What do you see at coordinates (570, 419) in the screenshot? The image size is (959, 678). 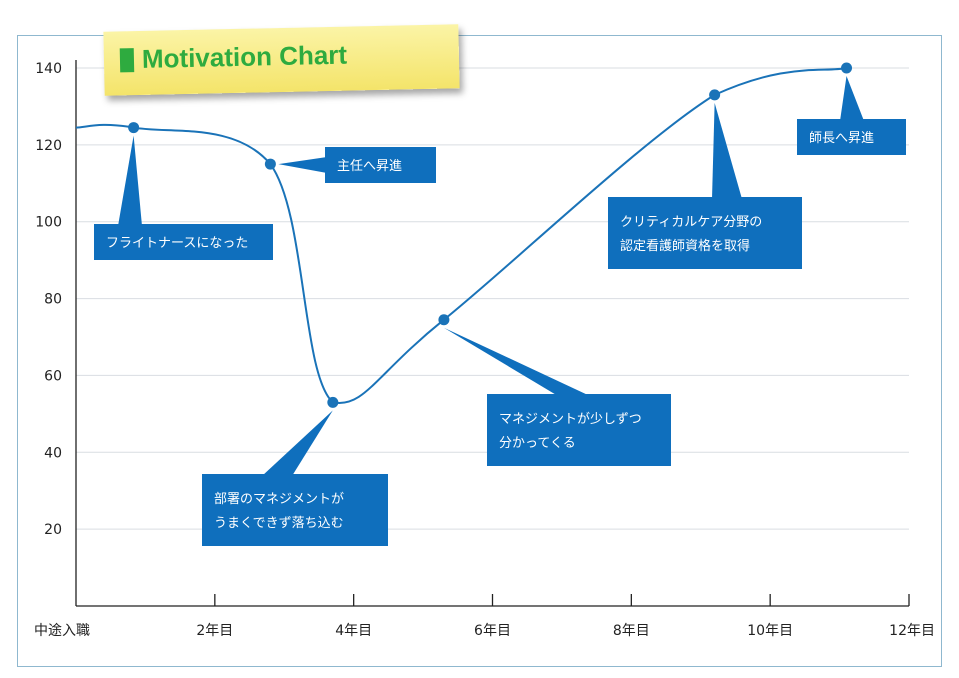 I see `callout-text: マネジメントが少しずつ` at bounding box center [570, 419].